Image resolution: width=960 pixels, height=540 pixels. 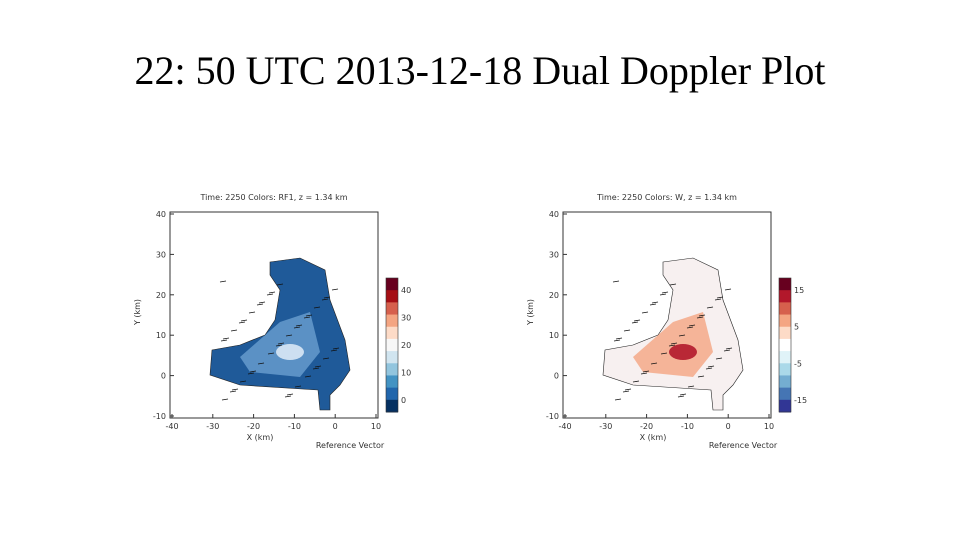 What do you see at coordinates (350, 445) in the screenshot?
I see `reference-label: Reference Vector` at bounding box center [350, 445].